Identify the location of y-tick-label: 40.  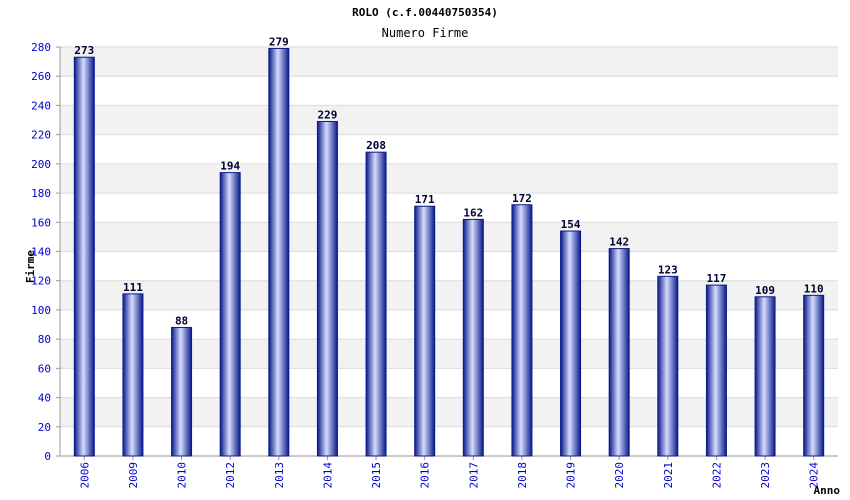
(44, 398).